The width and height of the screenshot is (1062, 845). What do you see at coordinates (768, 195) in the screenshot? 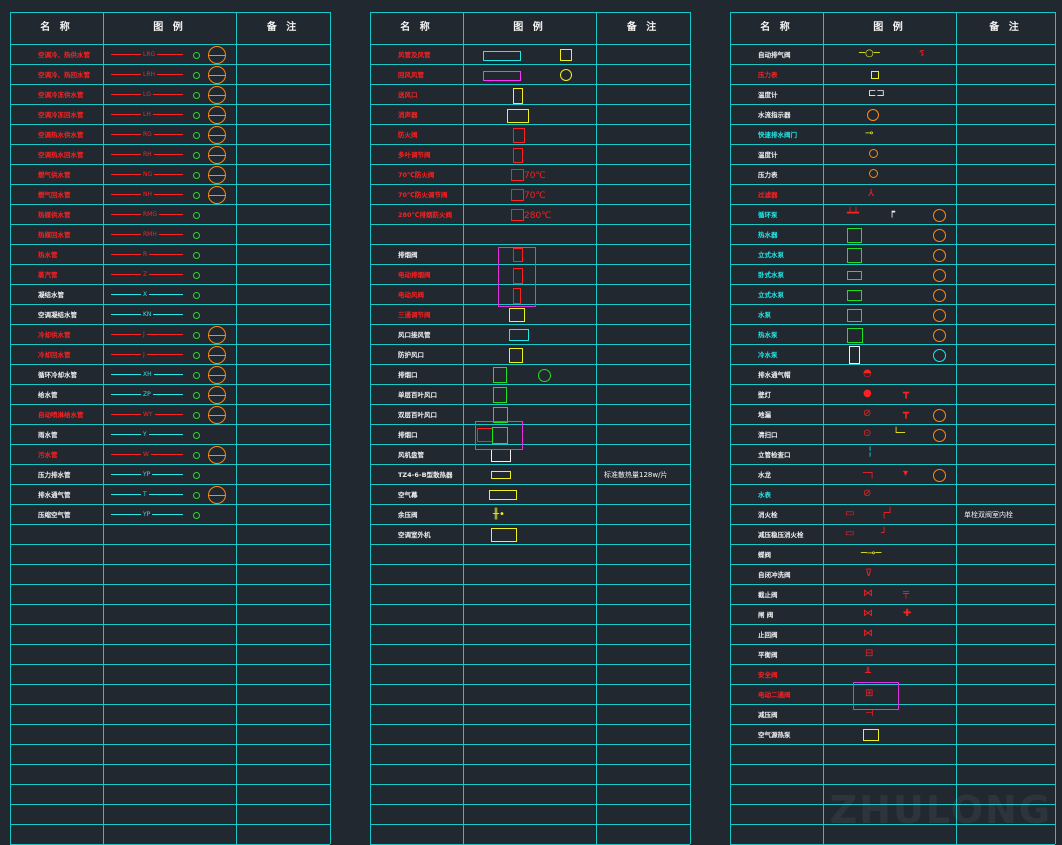
I see `row-name: 过滤器` at bounding box center [768, 195].